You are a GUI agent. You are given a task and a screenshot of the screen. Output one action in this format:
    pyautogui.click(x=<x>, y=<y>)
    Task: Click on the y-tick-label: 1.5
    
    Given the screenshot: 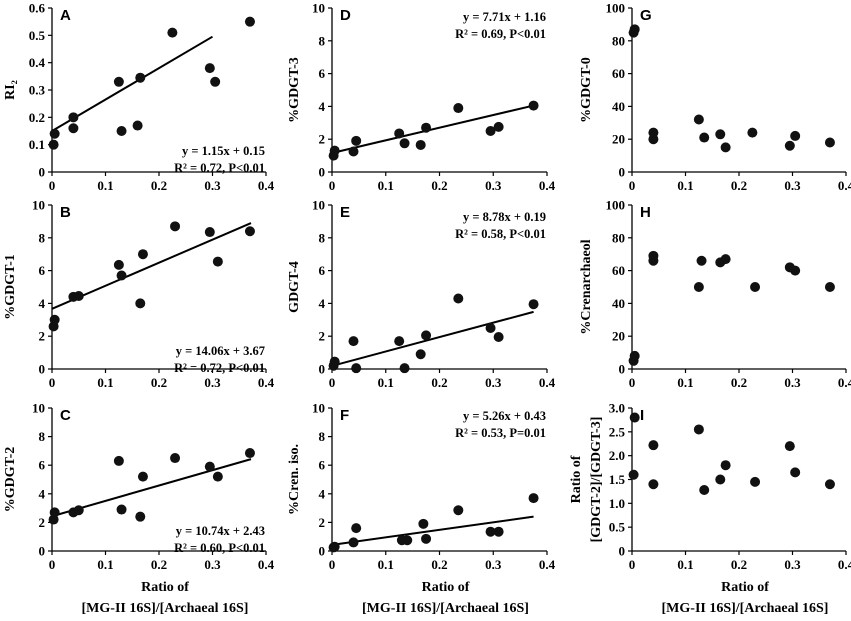 What is the action you would take?
    pyautogui.click(x=617, y=479)
    